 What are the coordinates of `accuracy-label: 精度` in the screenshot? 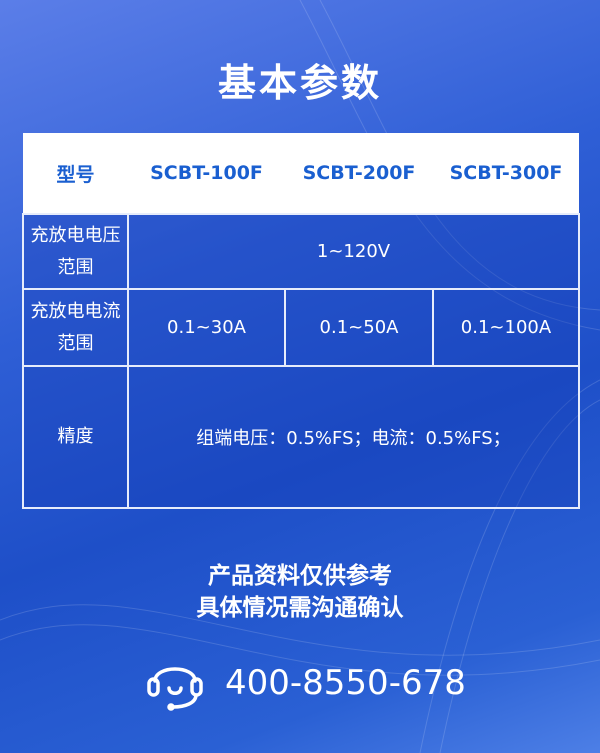 It's located at (75, 437).